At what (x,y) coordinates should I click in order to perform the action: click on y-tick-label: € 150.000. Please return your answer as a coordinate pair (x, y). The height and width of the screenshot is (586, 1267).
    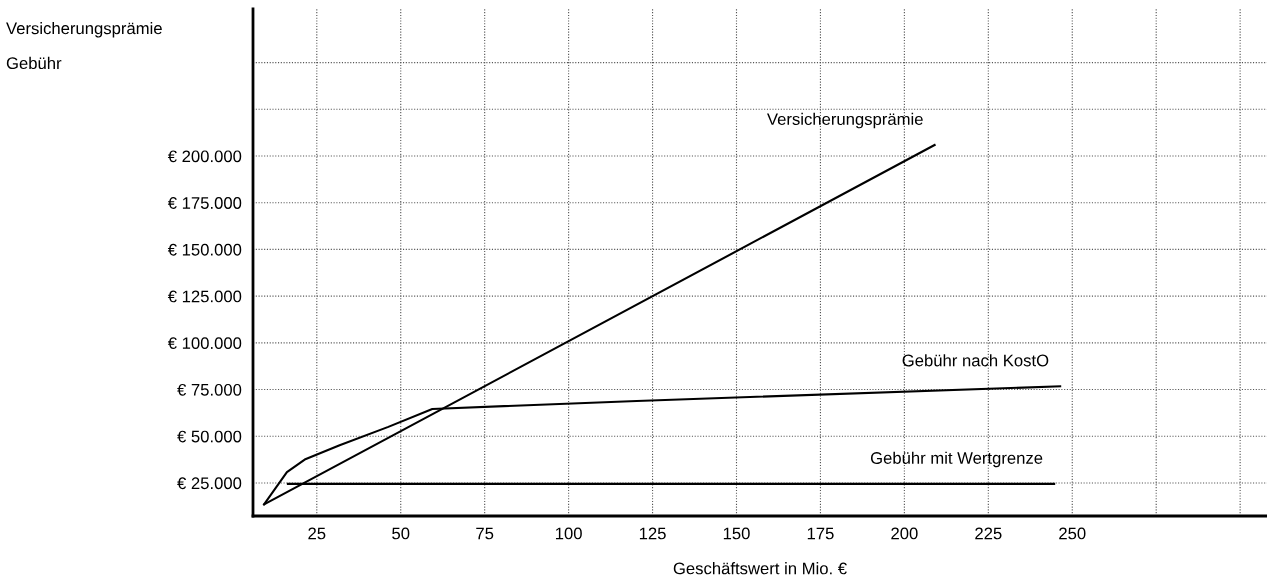
    Looking at the image, I should click on (204, 249).